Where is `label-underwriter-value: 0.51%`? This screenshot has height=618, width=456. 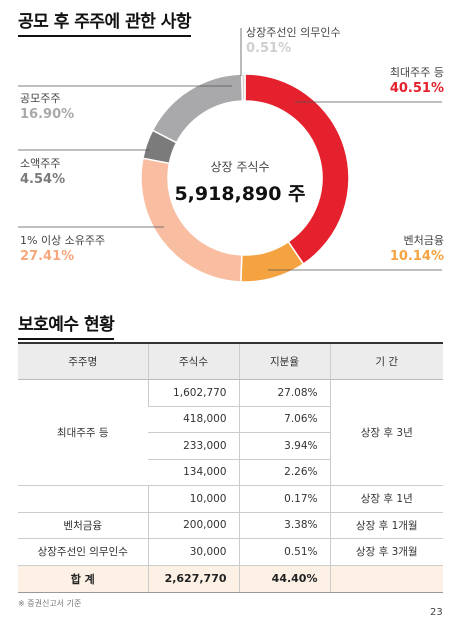 label-underwriter-value: 0.51% is located at coordinates (269, 48).